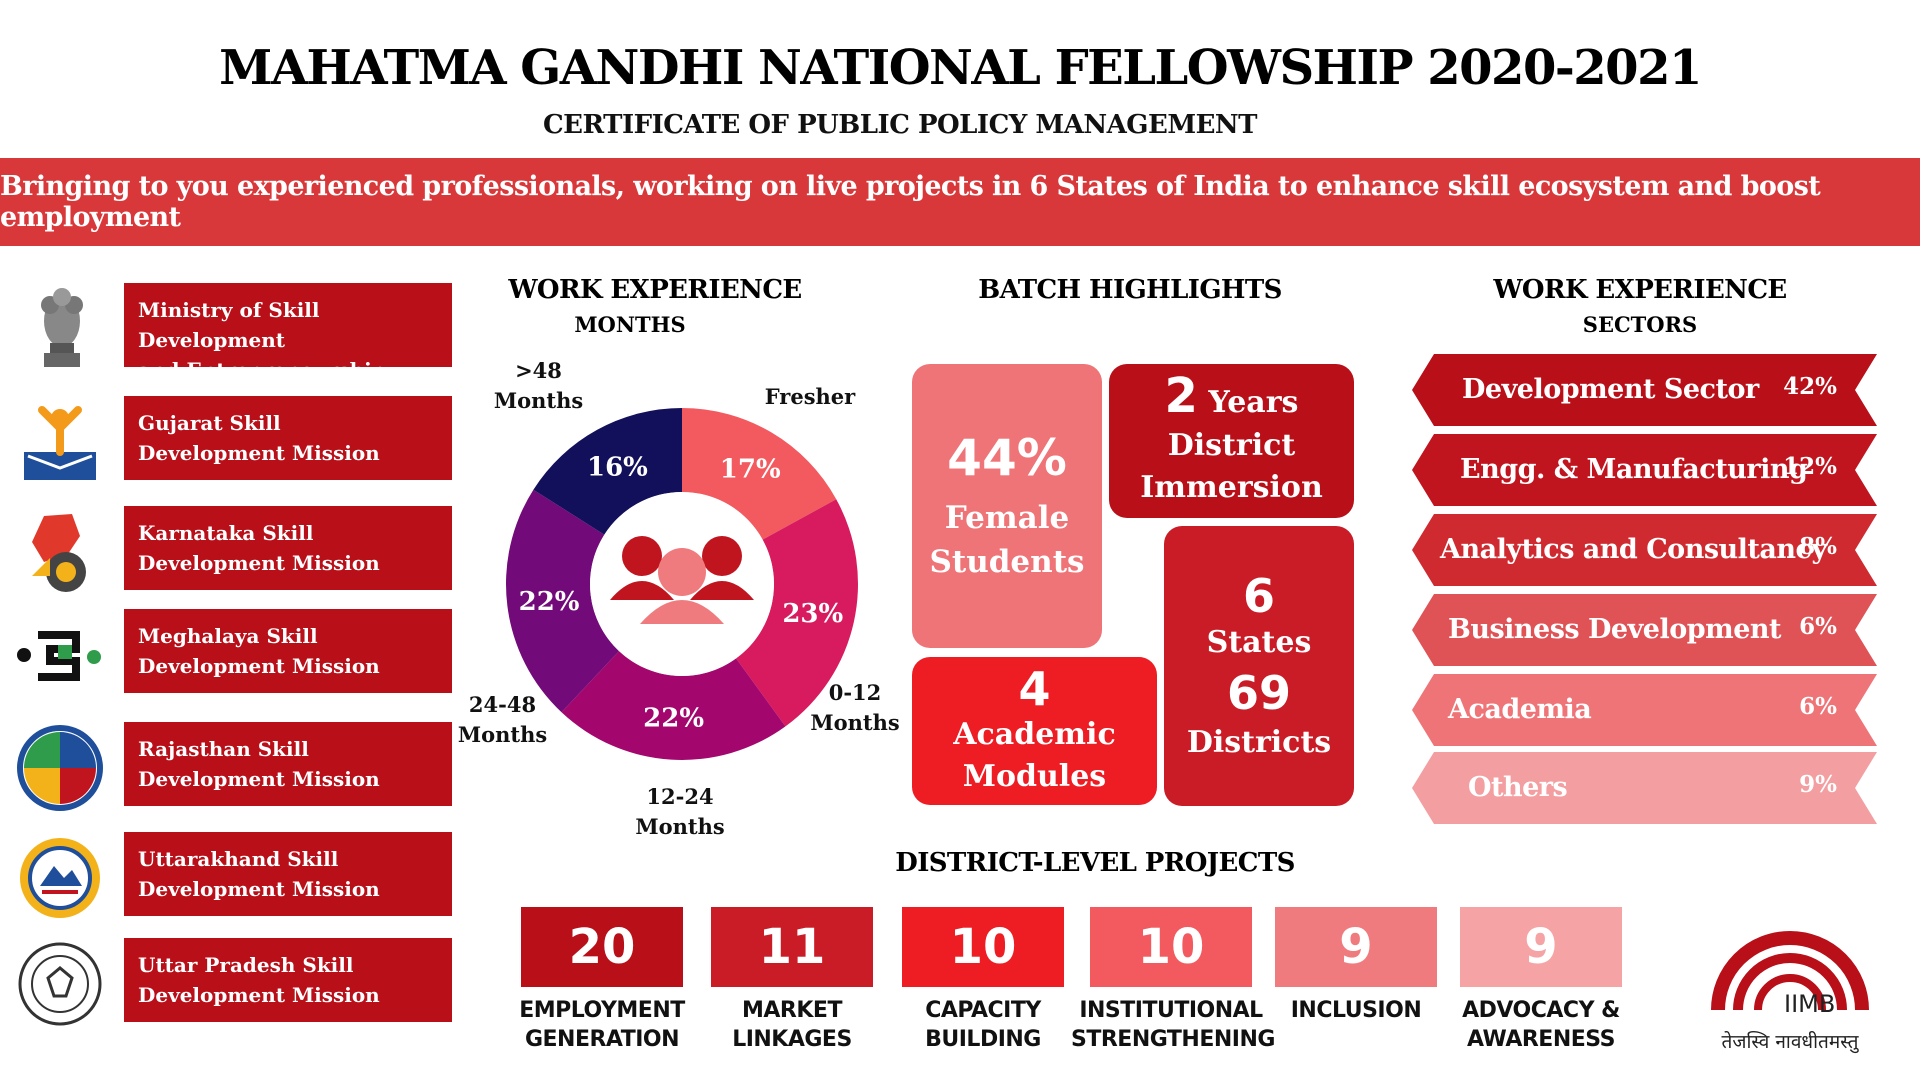 The width and height of the screenshot is (1920, 1080). Describe the element at coordinates (750, 470) in the screenshot. I see `donut-percent-label: 17%` at that location.